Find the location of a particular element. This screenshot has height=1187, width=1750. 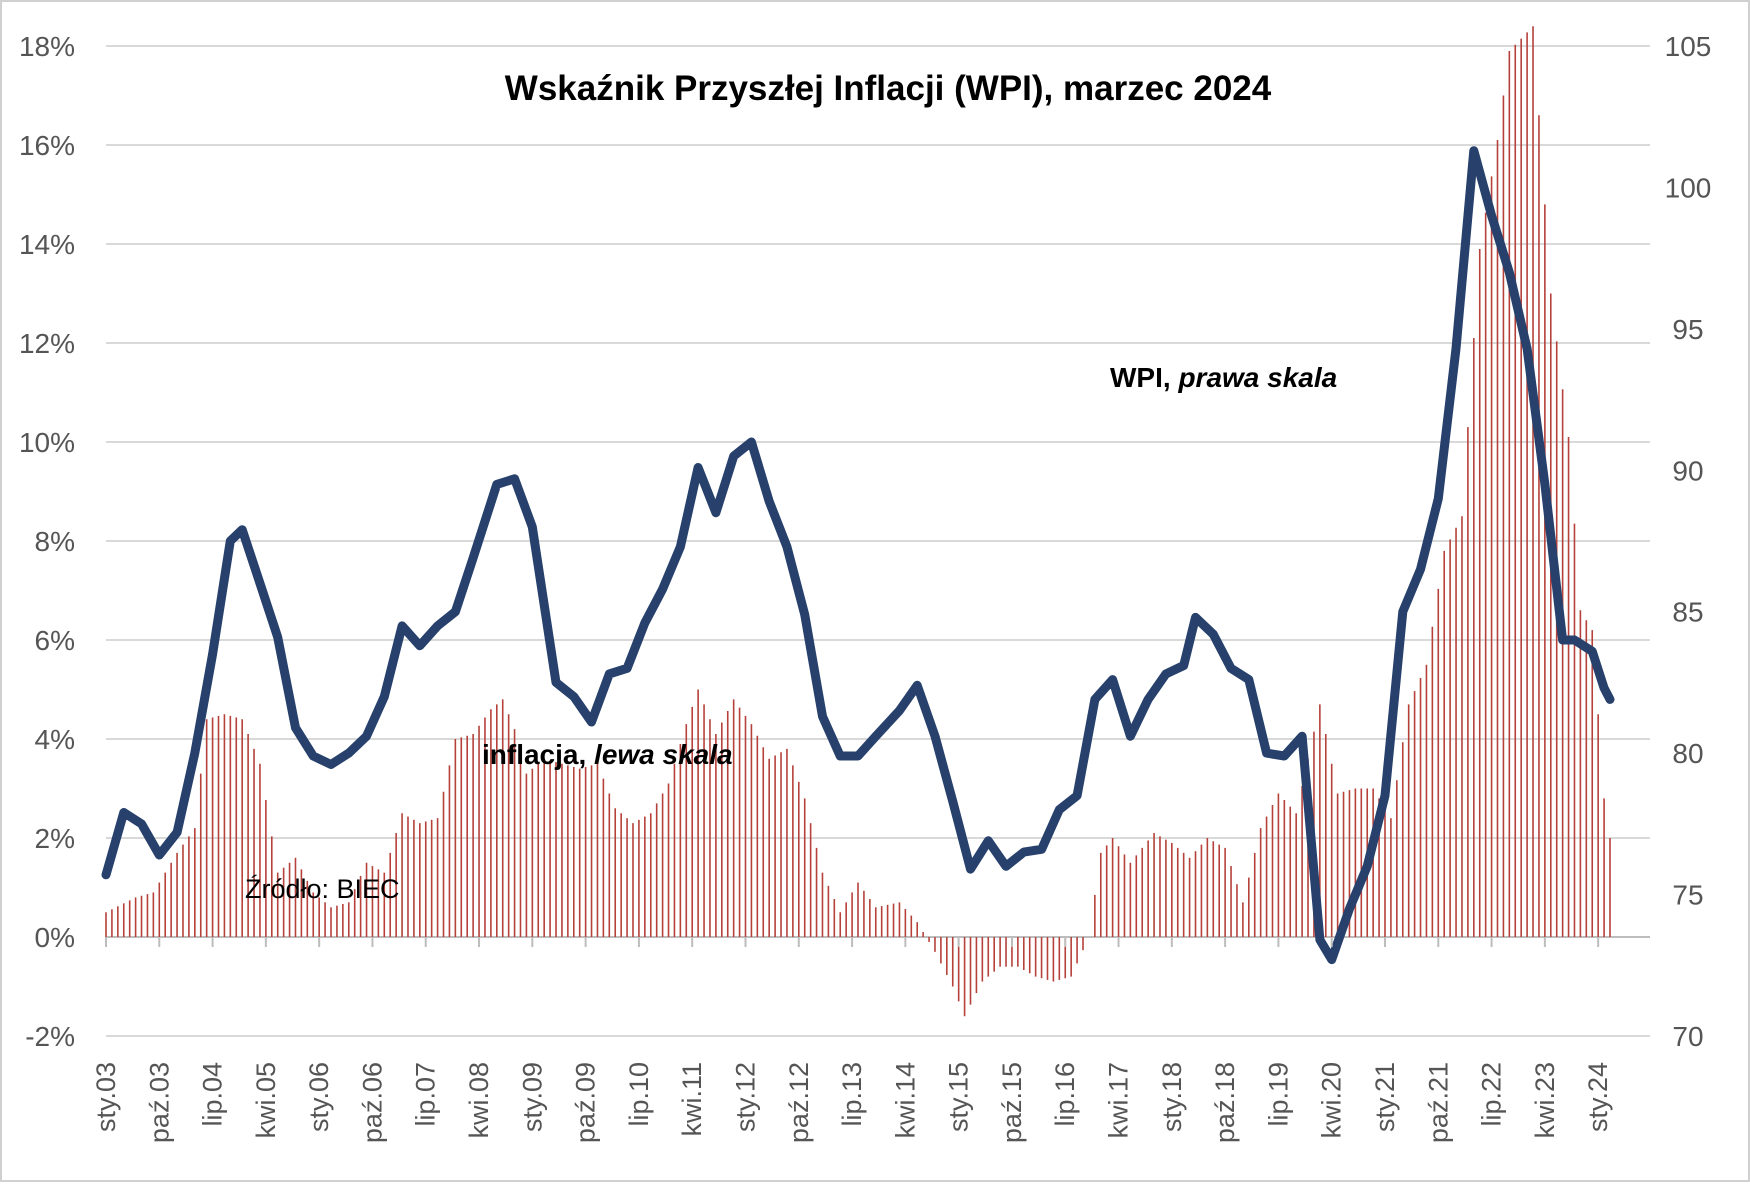

left-tick-label: 16% is located at coordinates (47, 145).